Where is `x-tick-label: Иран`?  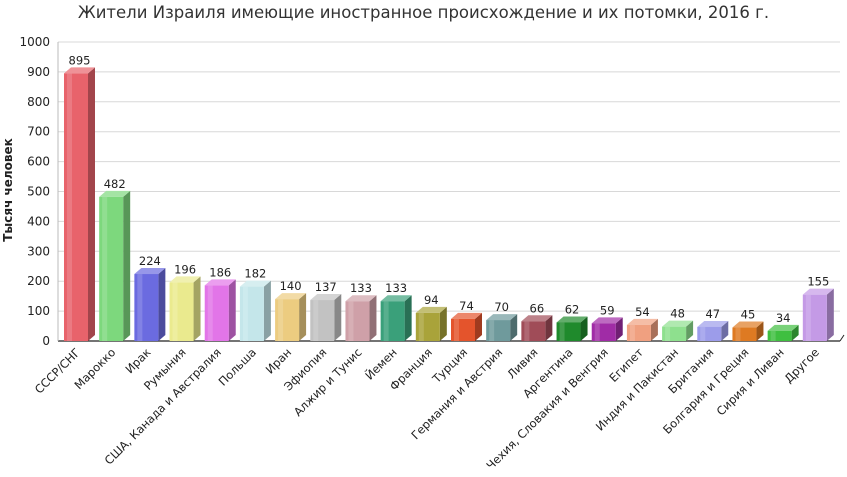
x-tick-label: Иран is located at coordinates (278, 360).